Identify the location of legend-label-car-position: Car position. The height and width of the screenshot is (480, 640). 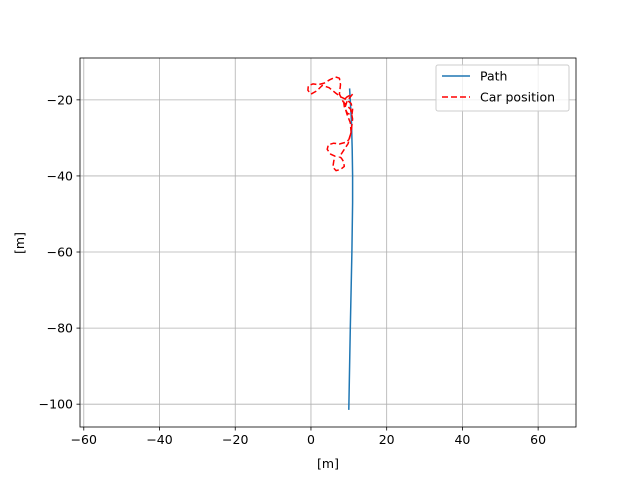
(517, 97).